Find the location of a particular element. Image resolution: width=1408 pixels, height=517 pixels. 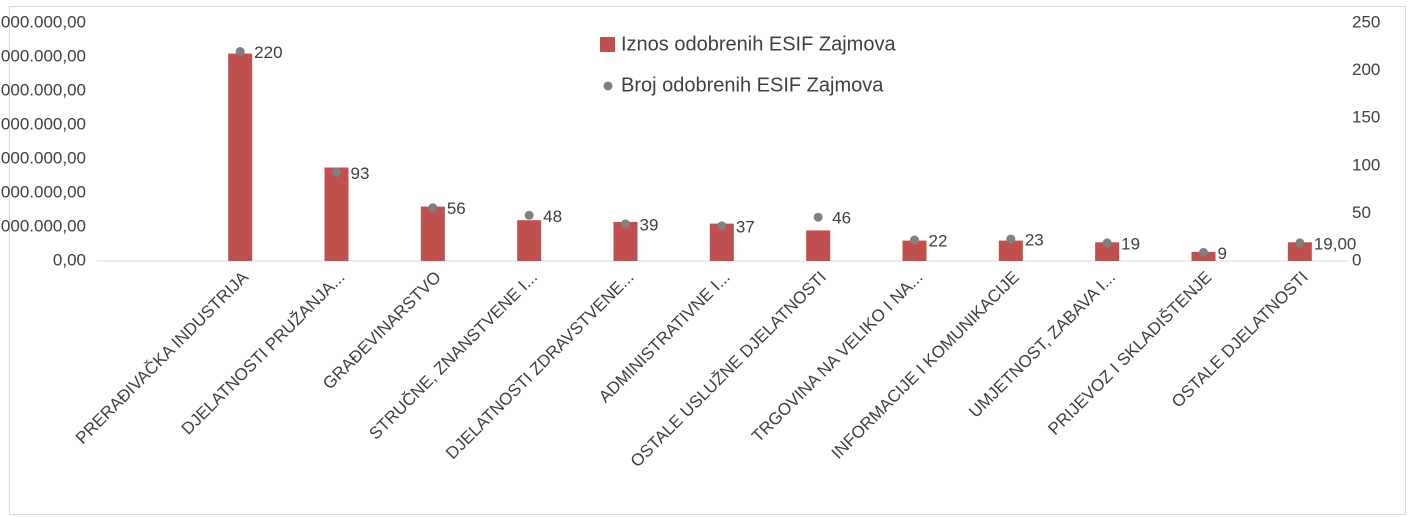

y-tick-label: 10.000.000,00 is located at coordinates (43, 225).